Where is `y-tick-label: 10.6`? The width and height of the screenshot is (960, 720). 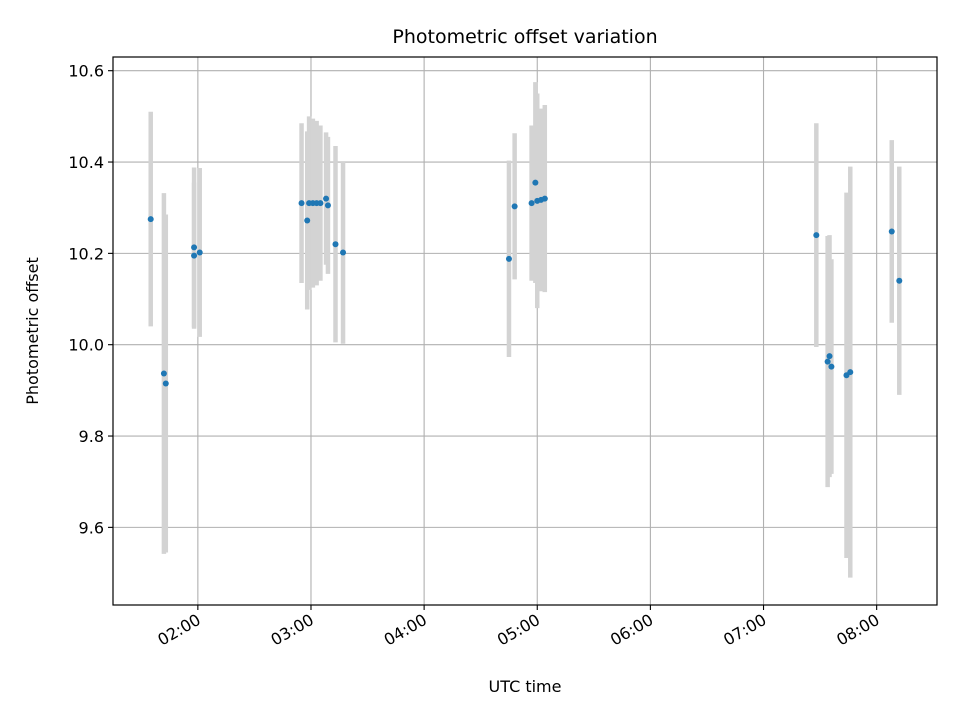 y-tick-label: 10.6 is located at coordinates (86, 71).